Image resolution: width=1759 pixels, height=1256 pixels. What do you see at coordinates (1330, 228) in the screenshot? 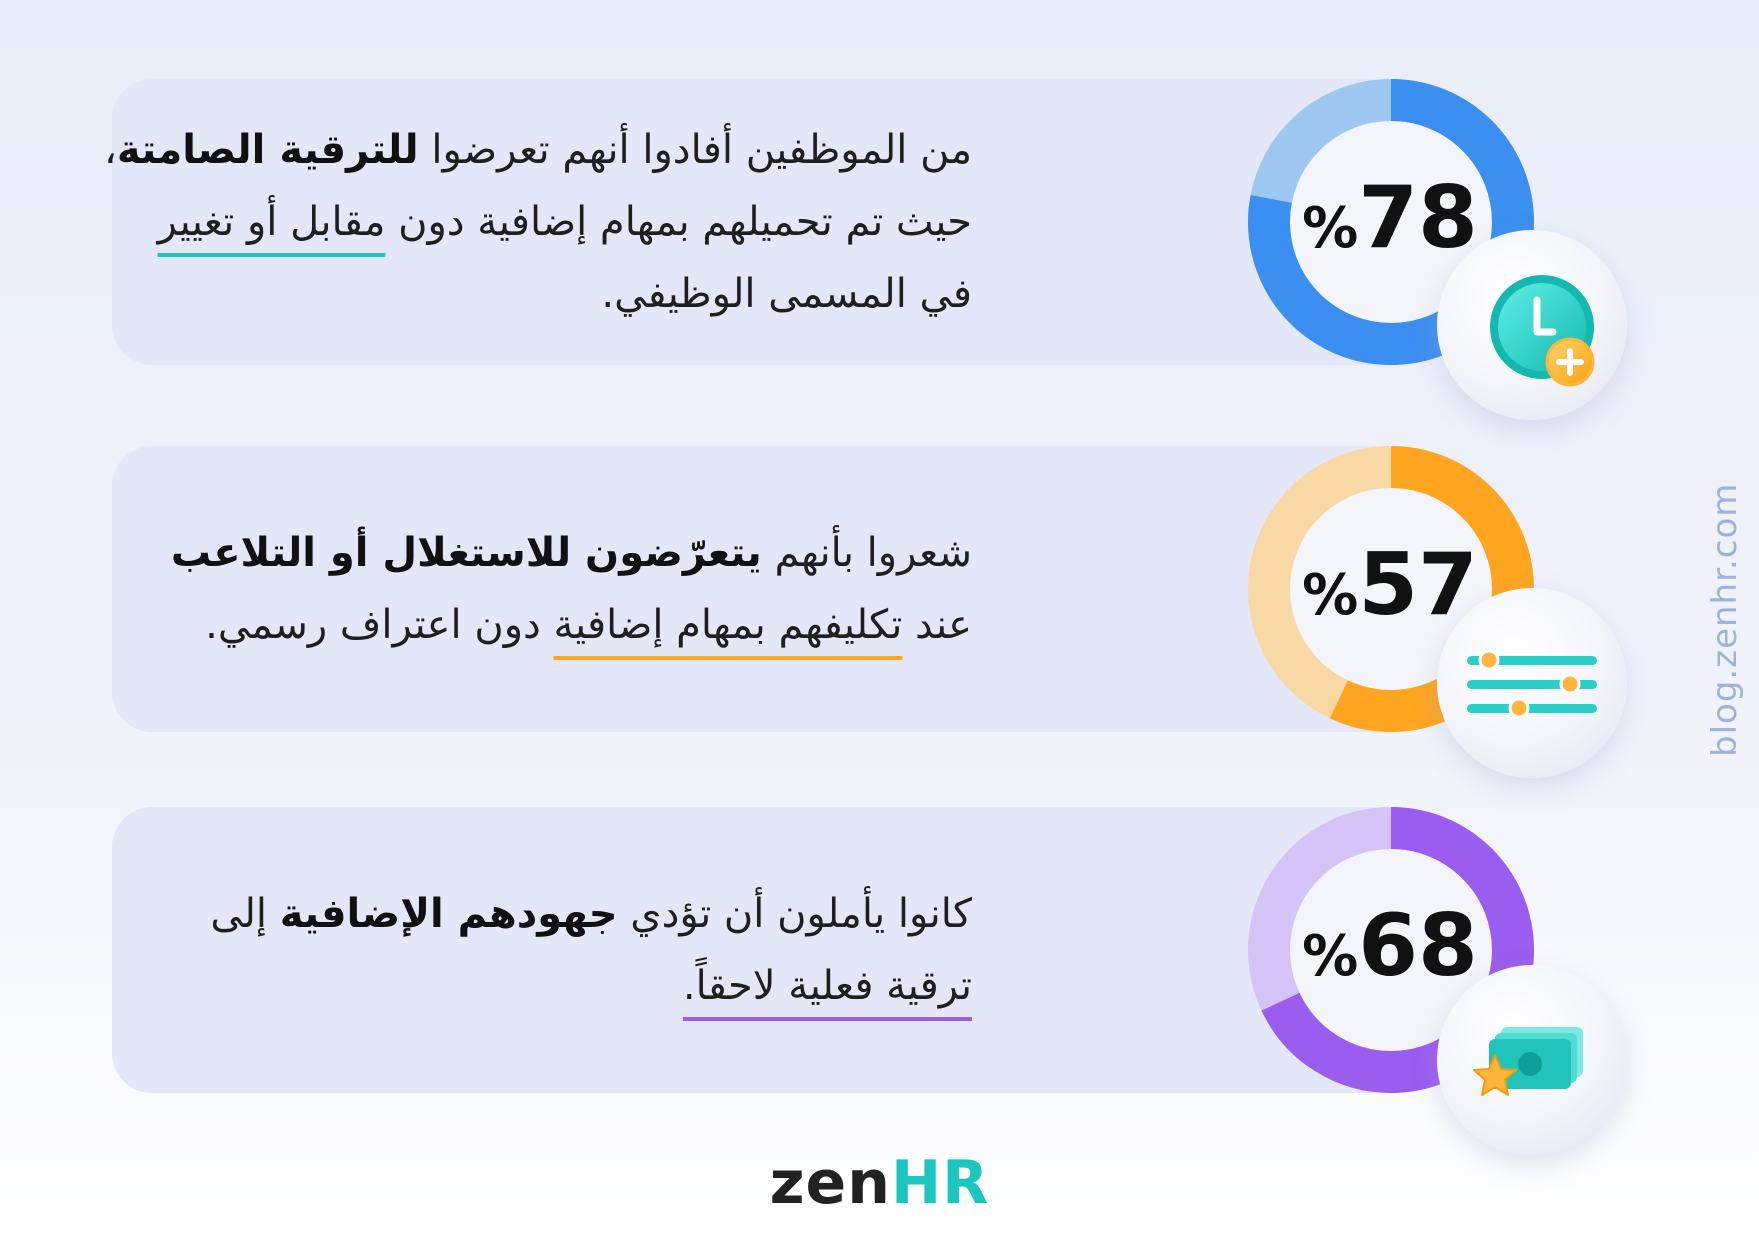
I see `donut-1-percent-sign: %` at bounding box center [1330, 228].